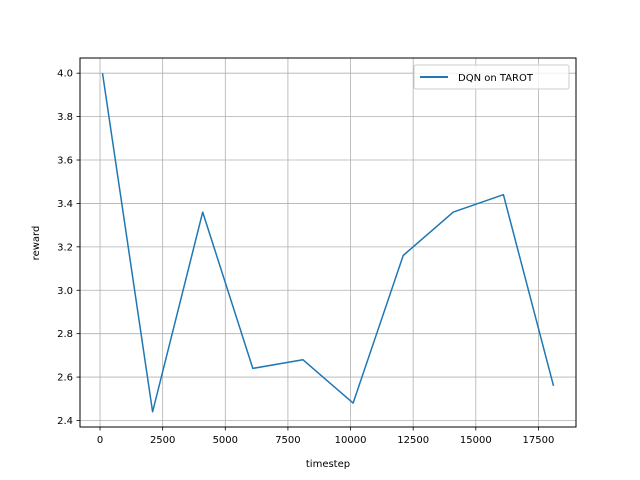 This screenshot has height=480, width=640. I want to click on y-axis-label: reward, so click(36, 243).